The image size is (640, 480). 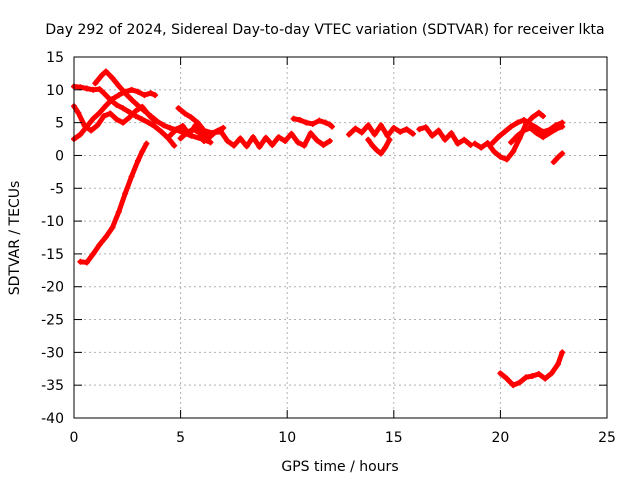 I want to click on x-tick-label: 20, so click(x=500, y=438).